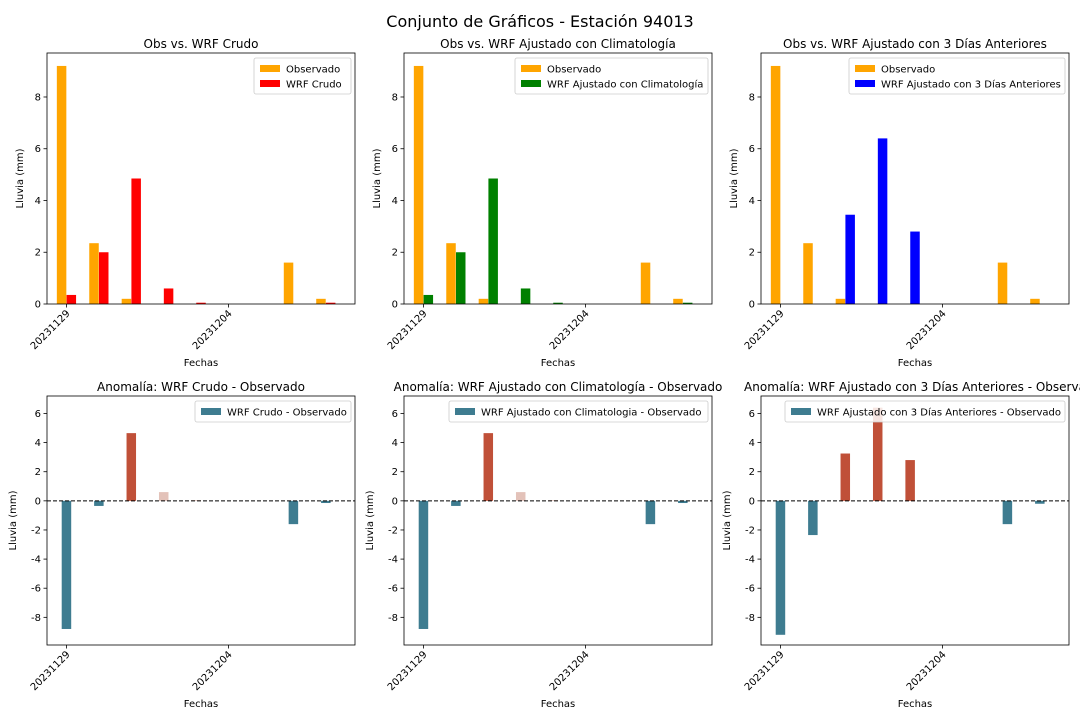 The height and width of the screenshot is (720, 1080). I want to click on legend: WRF Crudo - Observado, so click(273, 411).